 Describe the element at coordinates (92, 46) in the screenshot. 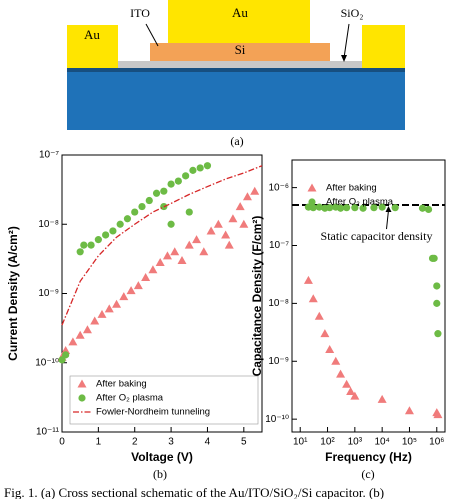

I see `au-left` at that location.